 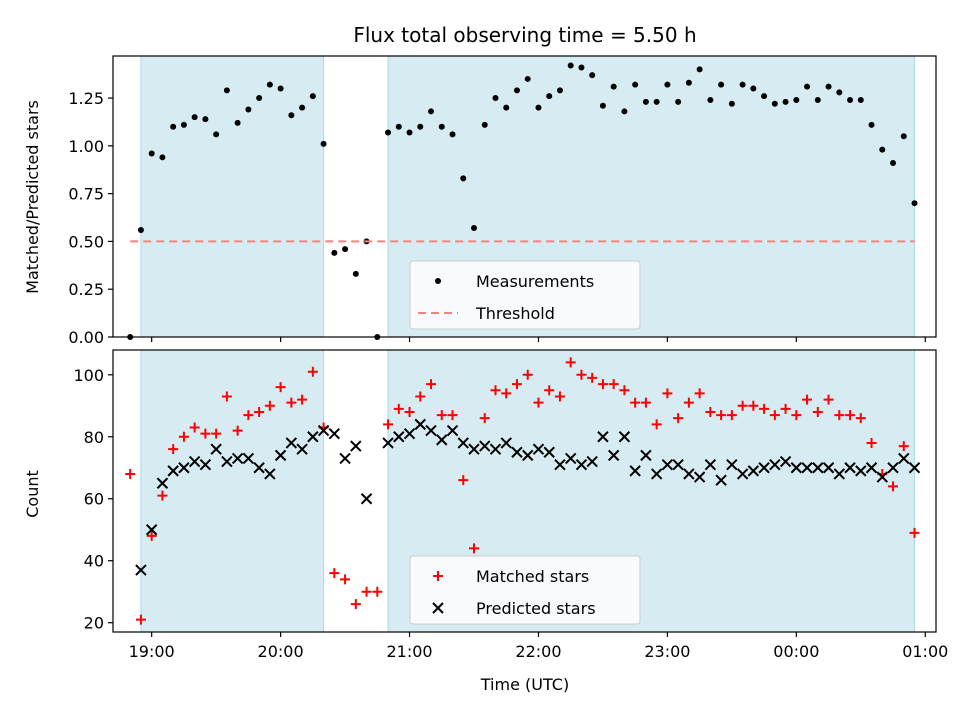 I want to click on bottom-legend-matched-stars-label: Matched stars, so click(x=532, y=576).